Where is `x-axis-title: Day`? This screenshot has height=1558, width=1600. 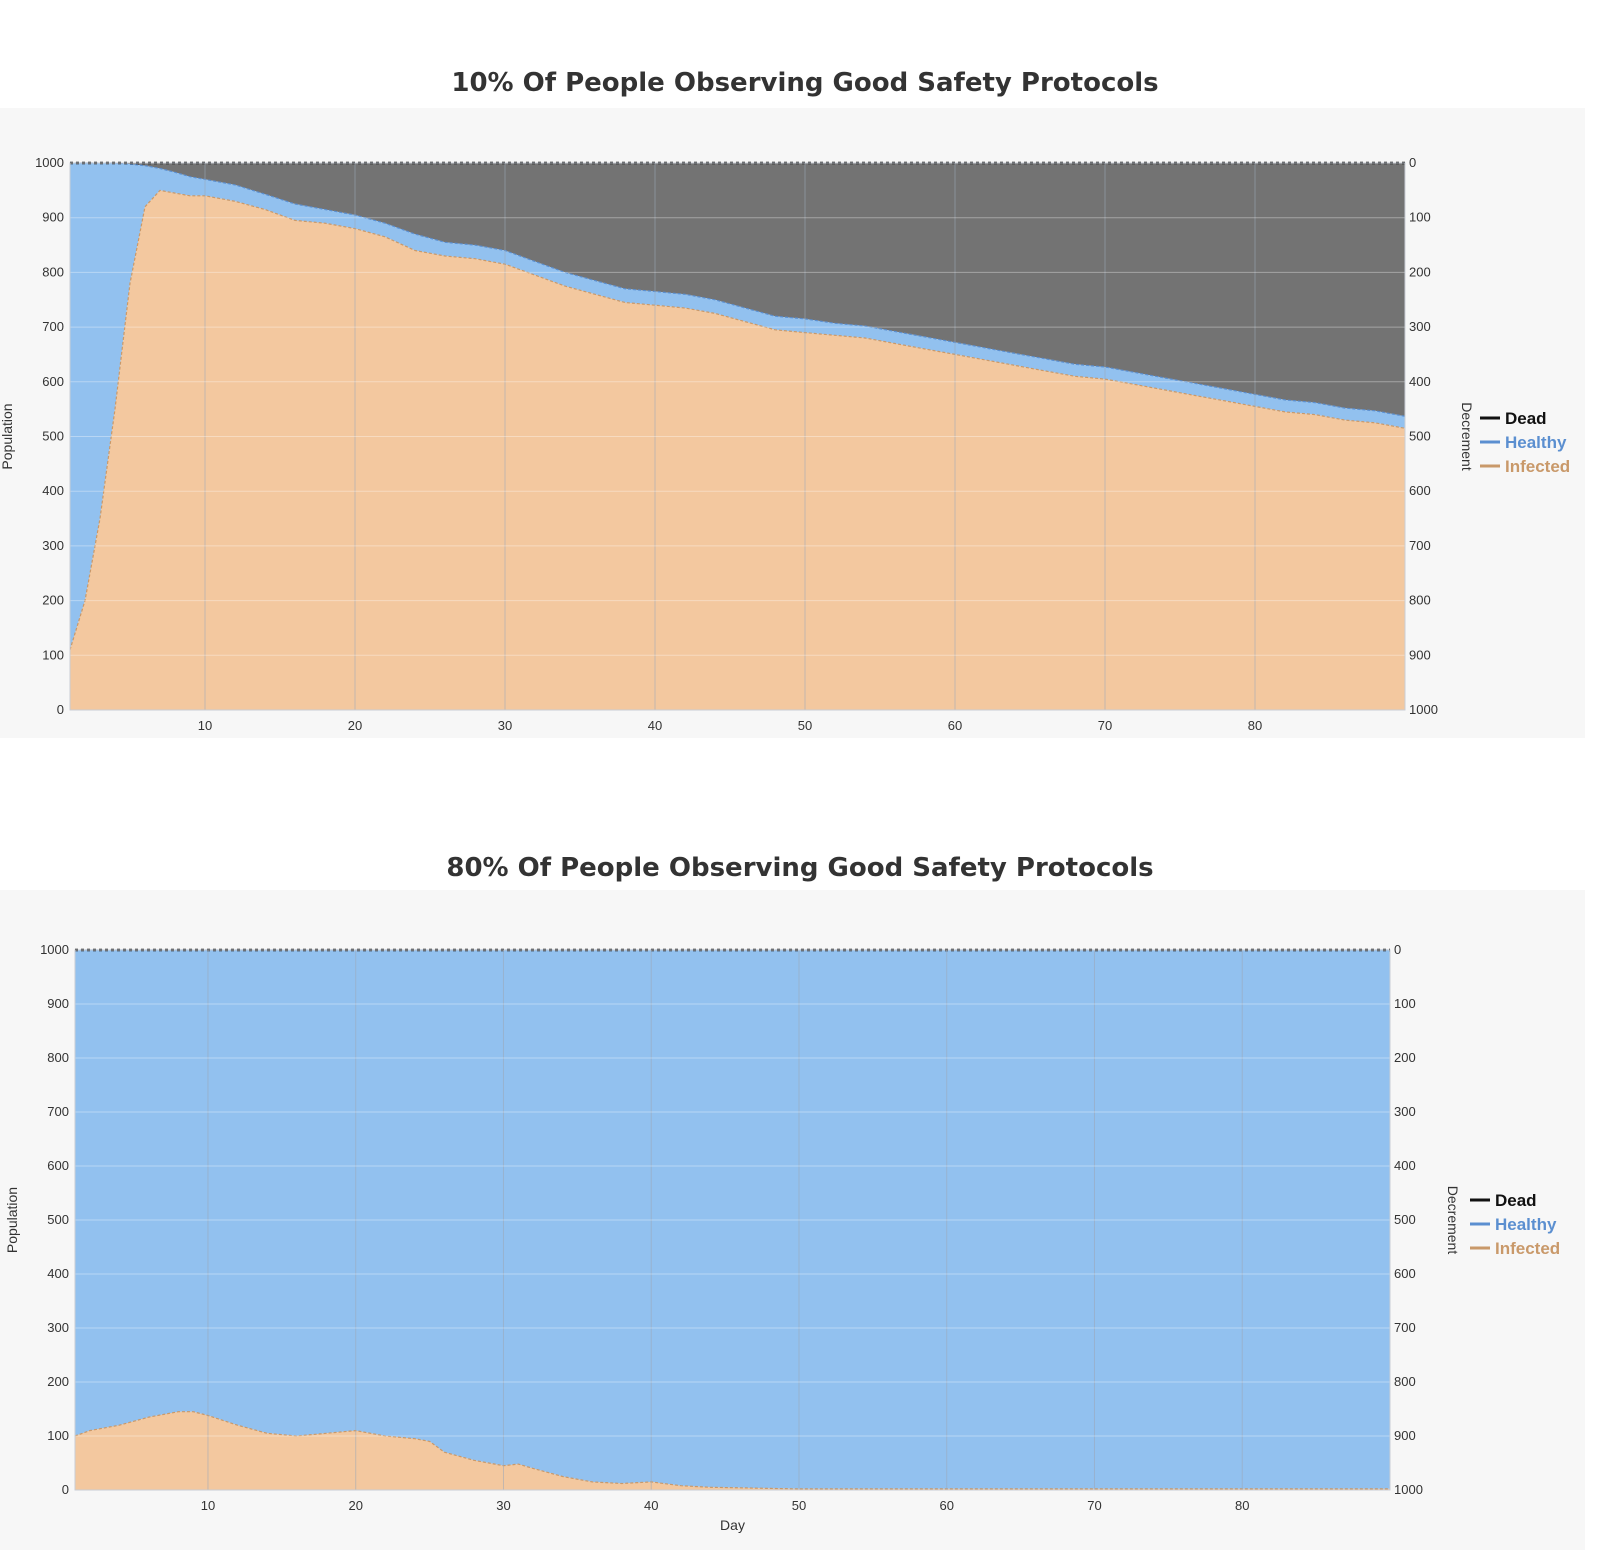
x-axis-title: Day is located at coordinates (732, 1525).